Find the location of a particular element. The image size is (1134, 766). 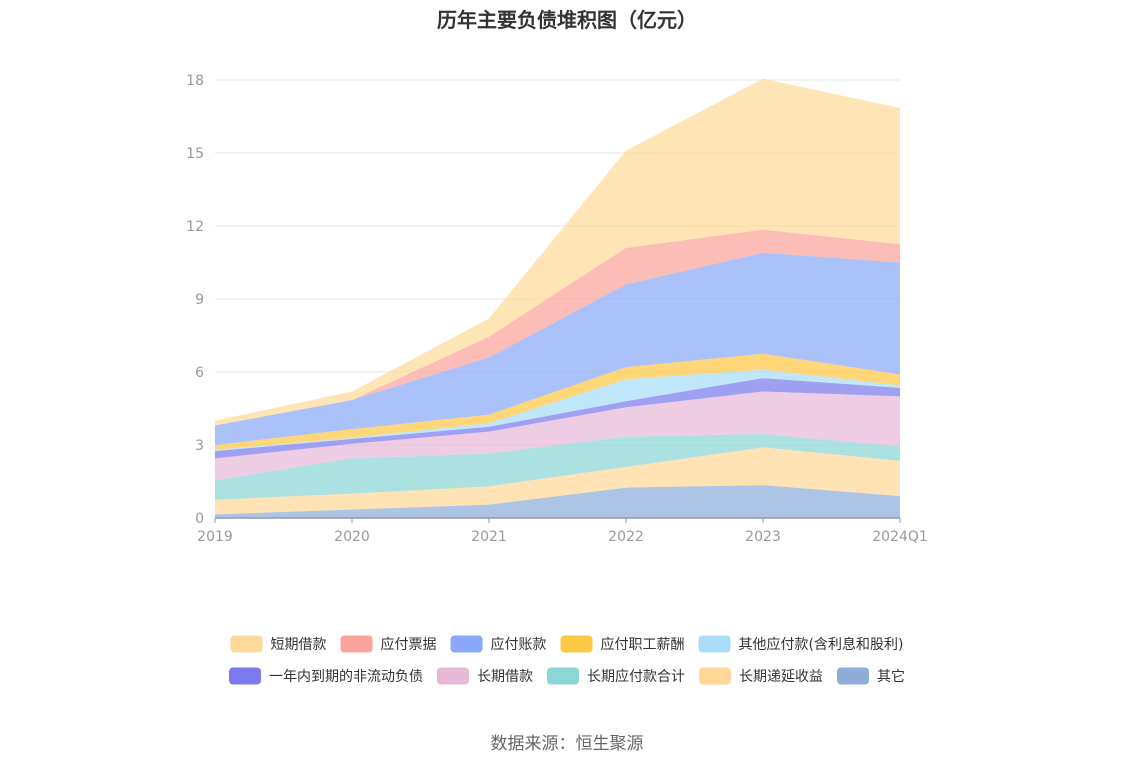

y-tick-label: 0 is located at coordinates (199, 519).